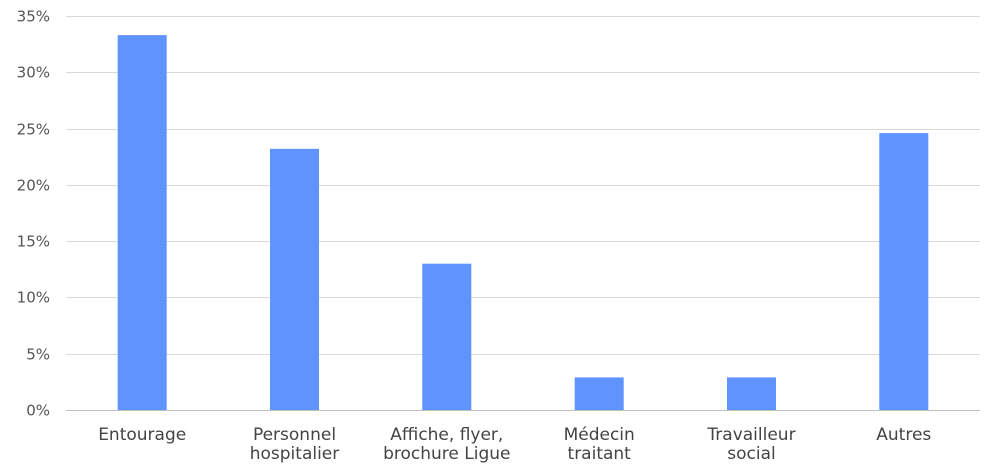 The image size is (993, 468). Describe the element at coordinates (33, 186) in the screenshot. I see `y-tick-label: 20%` at that location.